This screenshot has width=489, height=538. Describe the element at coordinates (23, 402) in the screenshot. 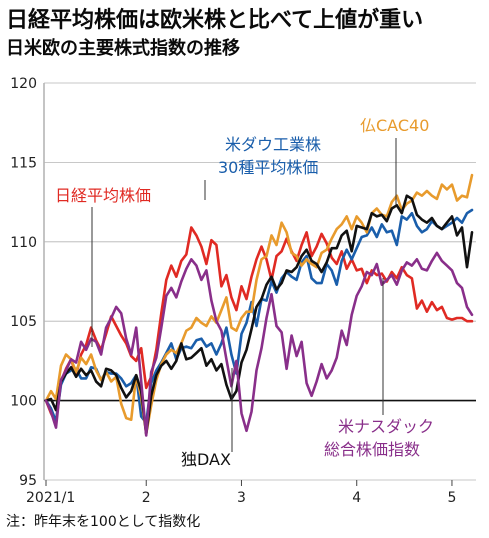

I see `y-tick-label: 100` at that location.